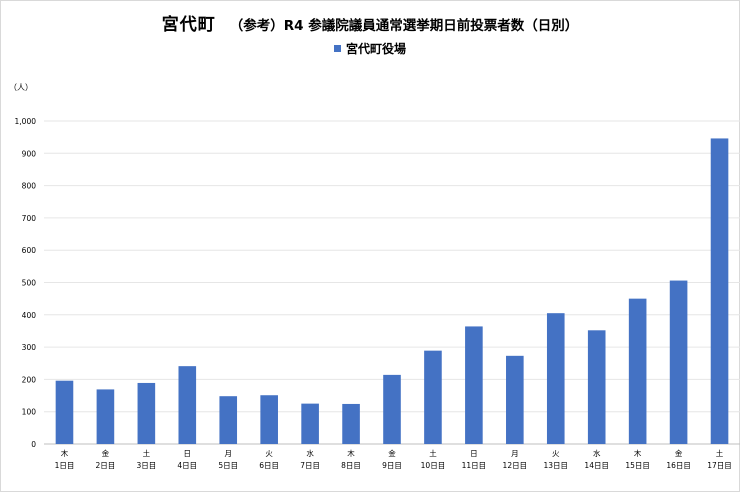 This screenshot has height=492, width=740. Describe the element at coordinates (29, 315) in the screenshot. I see `y-tick-label: 400` at that location.